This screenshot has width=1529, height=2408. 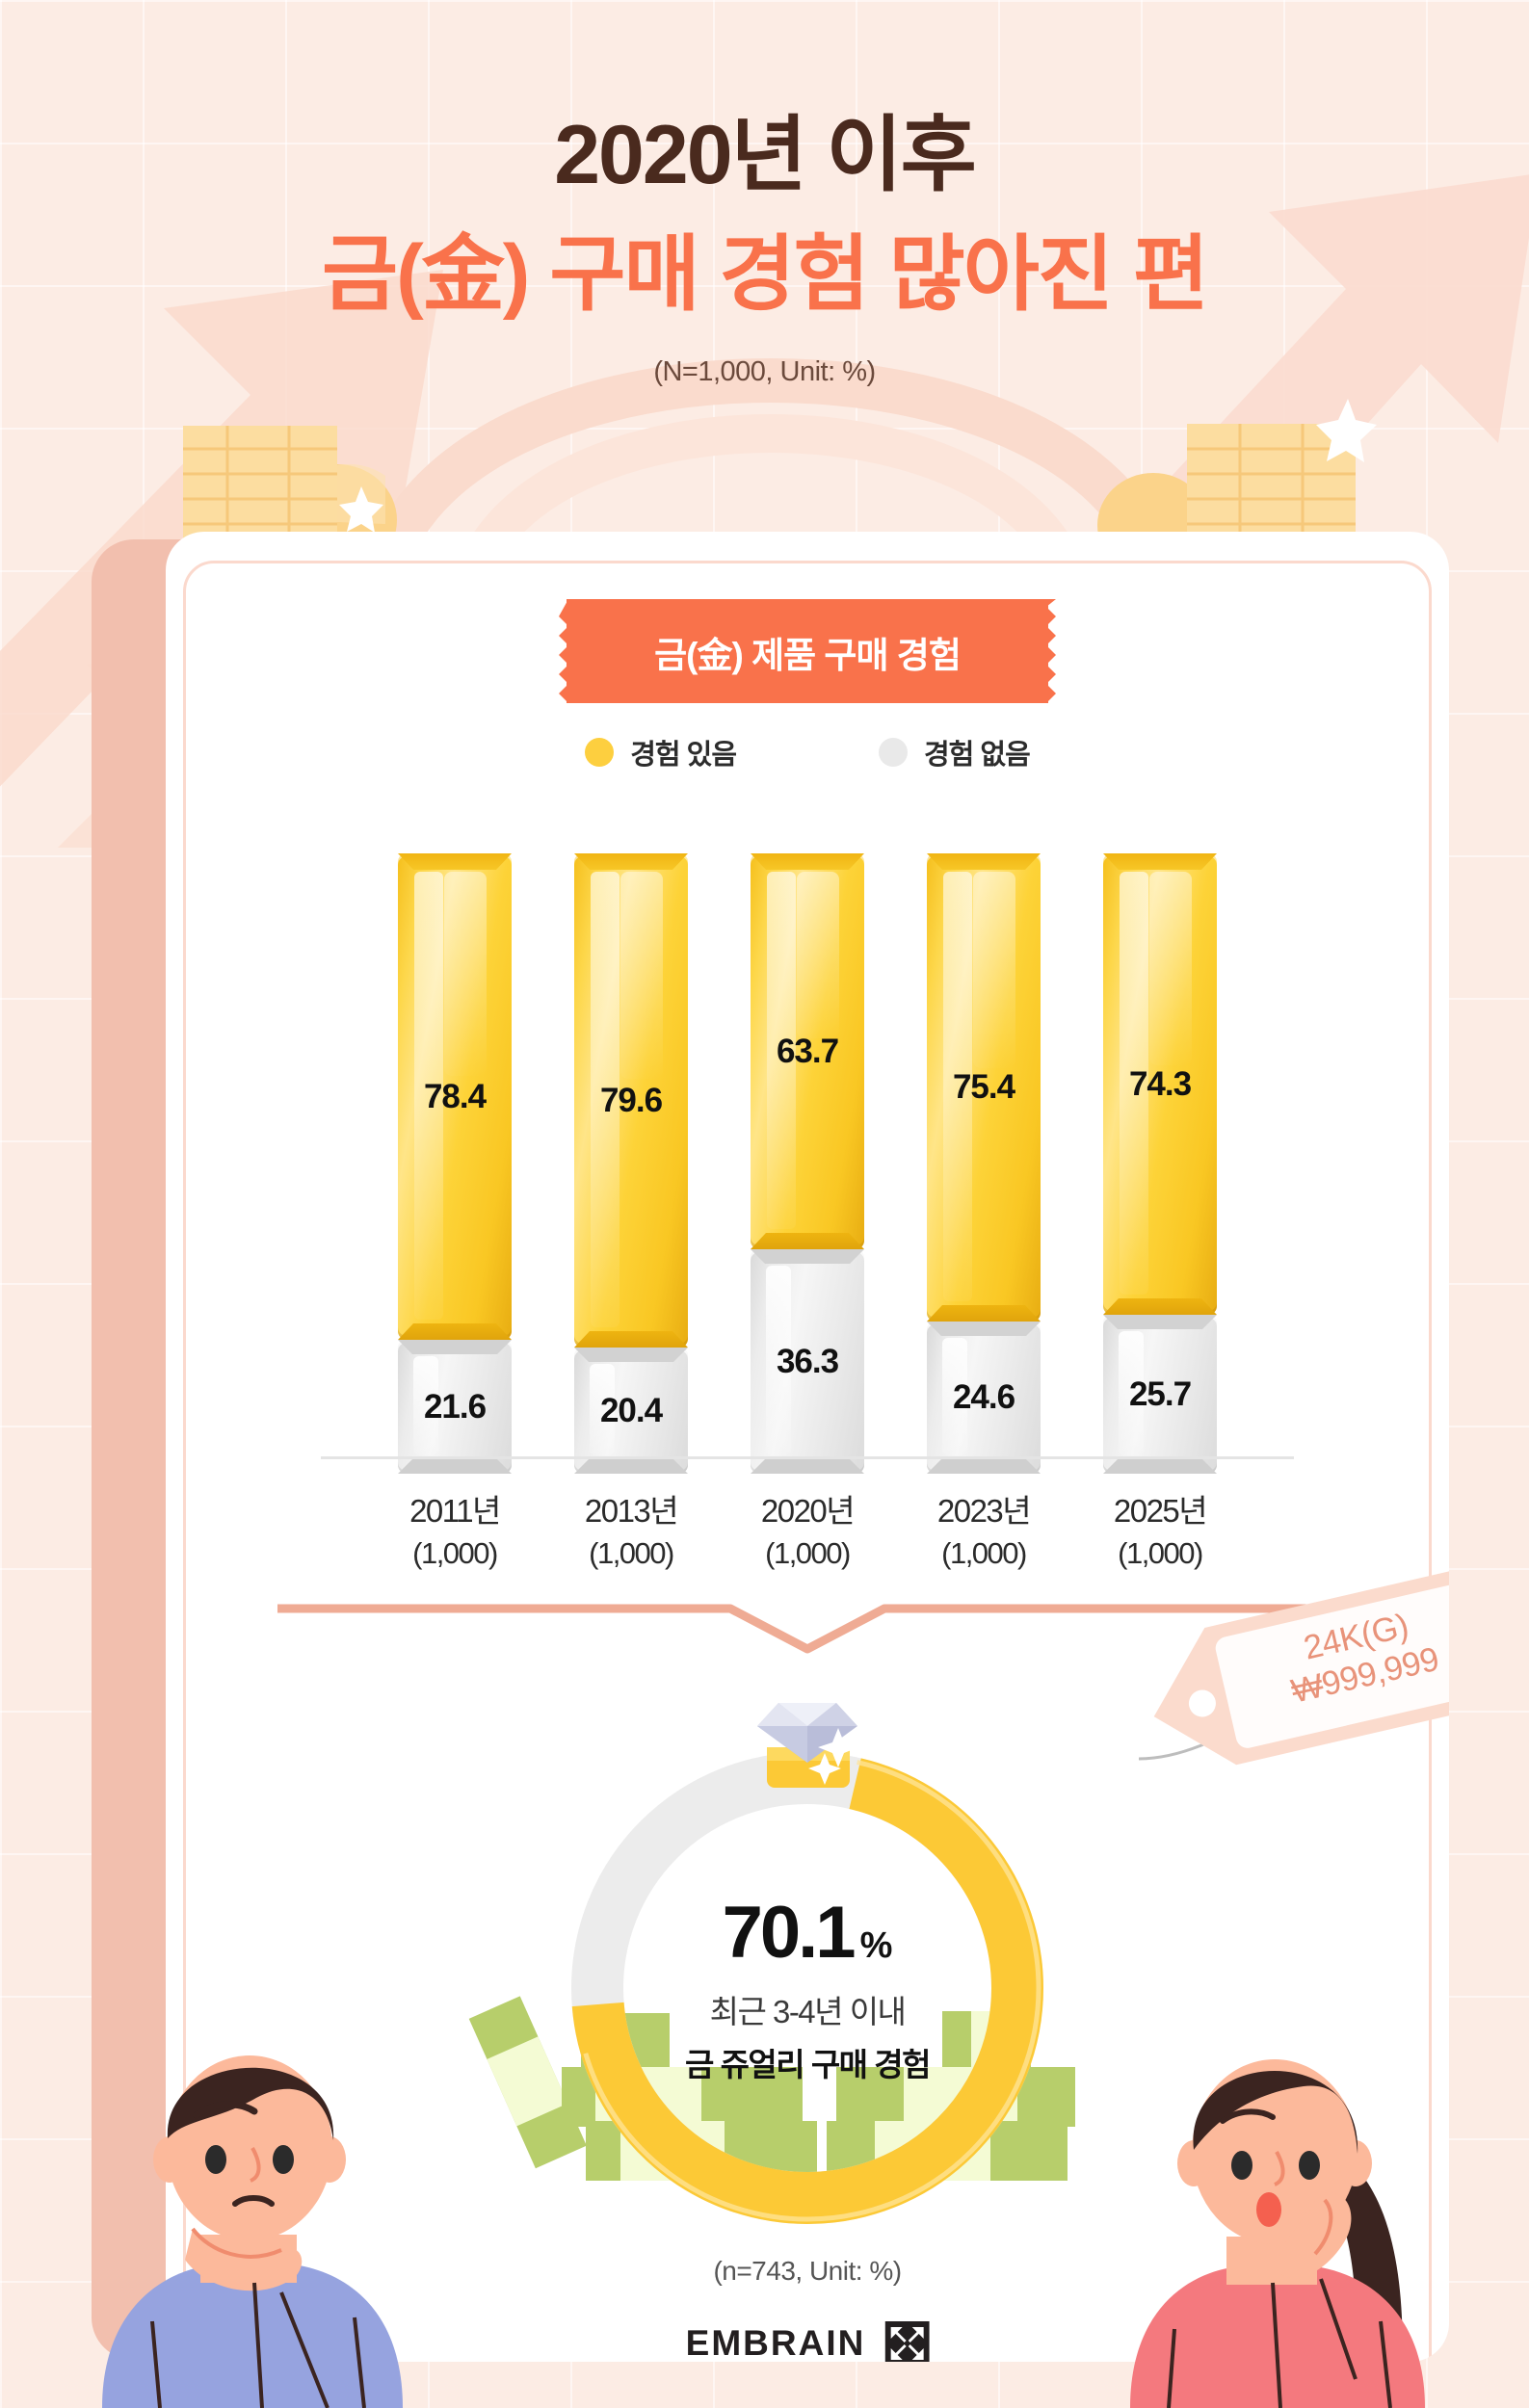 I want to click on legend-dot-yes-icon, so click(x=600, y=752).